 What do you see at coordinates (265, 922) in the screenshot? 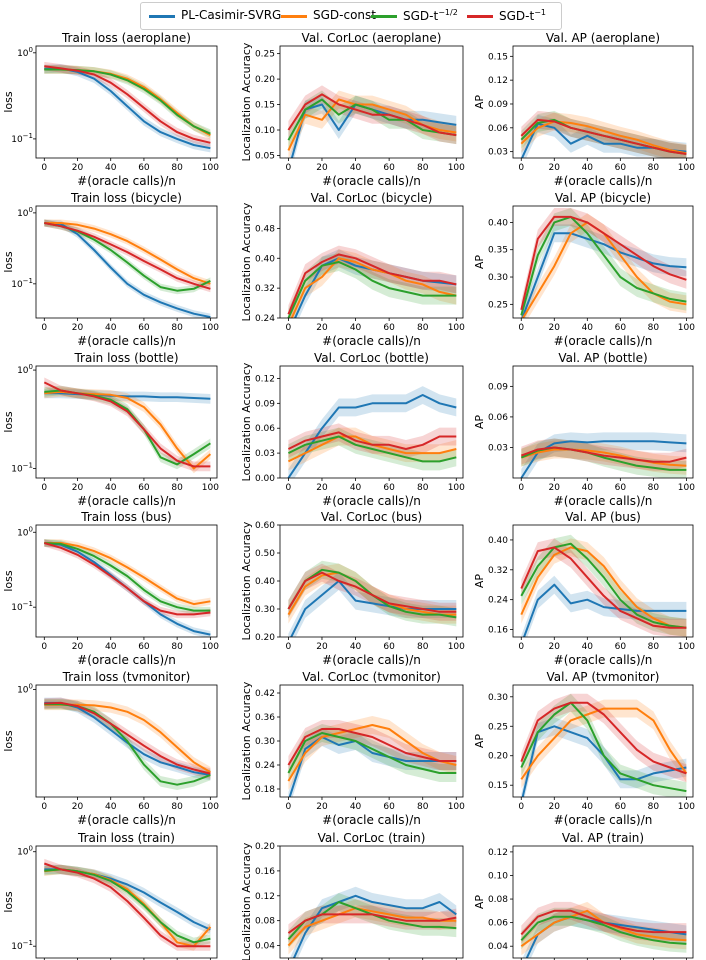
I see `y-tick-label: 0.08` at bounding box center [265, 922].